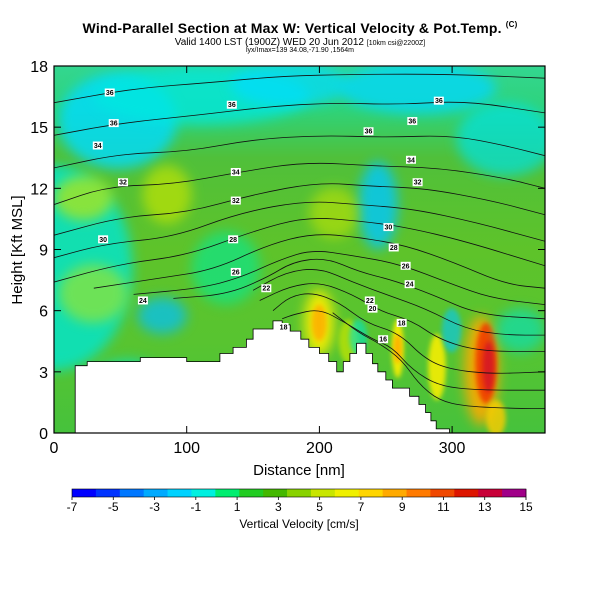 The width and height of the screenshot is (600, 600). Describe the element at coordinates (284, 327) in the screenshot. I see `contour-label: 18` at that location.